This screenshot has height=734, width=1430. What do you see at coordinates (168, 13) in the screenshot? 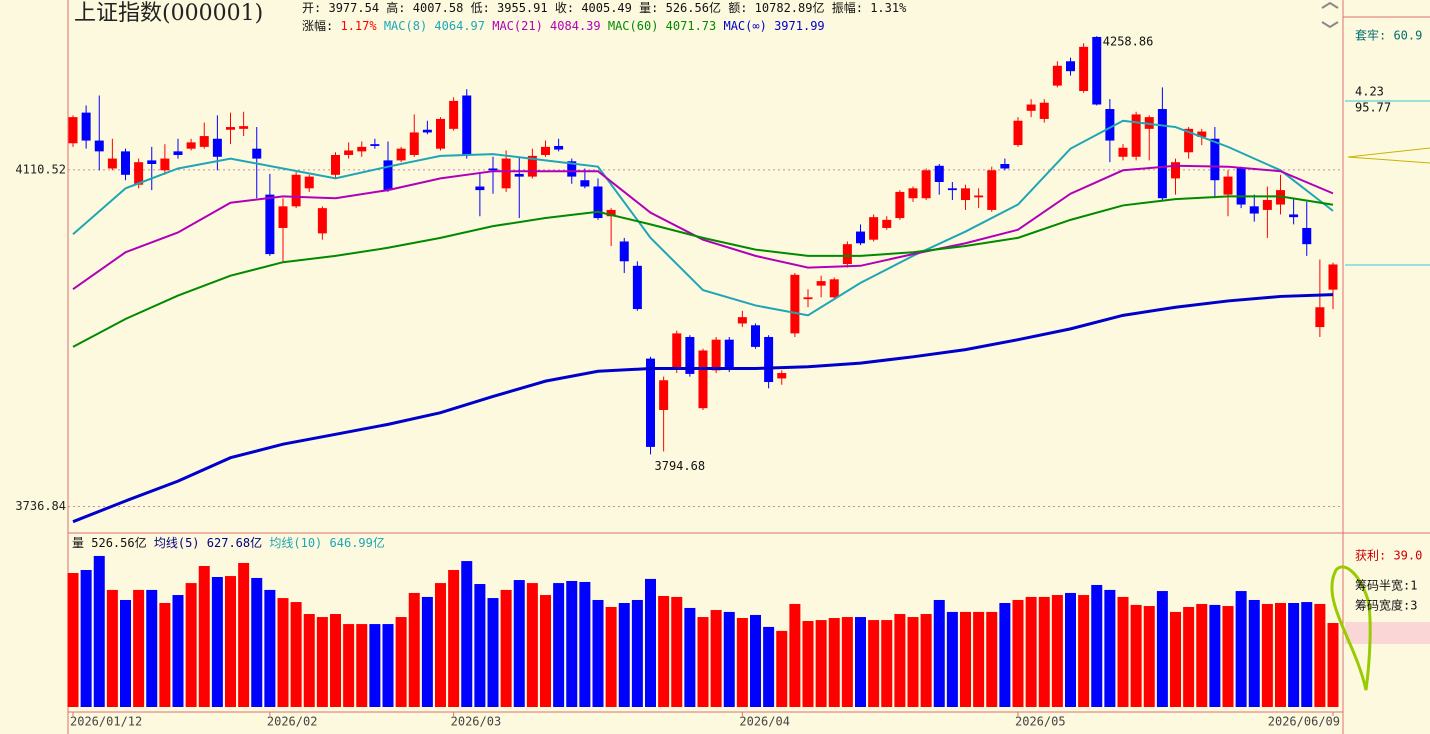
I see `chart-title: 上证指数(000001)` at bounding box center [168, 13].